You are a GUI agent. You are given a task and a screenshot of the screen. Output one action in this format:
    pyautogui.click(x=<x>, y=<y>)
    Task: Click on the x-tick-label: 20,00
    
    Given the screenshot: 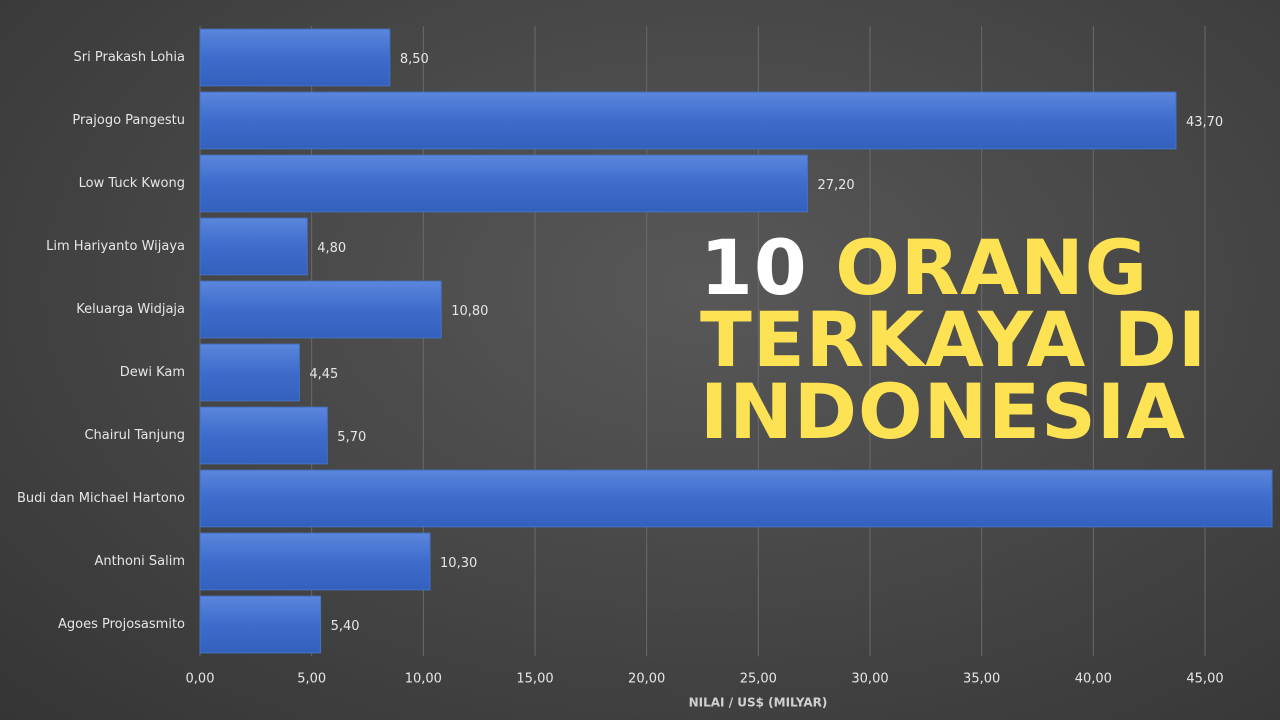 What is the action you would take?
    pyautogui.click(x=646, y=679)
    